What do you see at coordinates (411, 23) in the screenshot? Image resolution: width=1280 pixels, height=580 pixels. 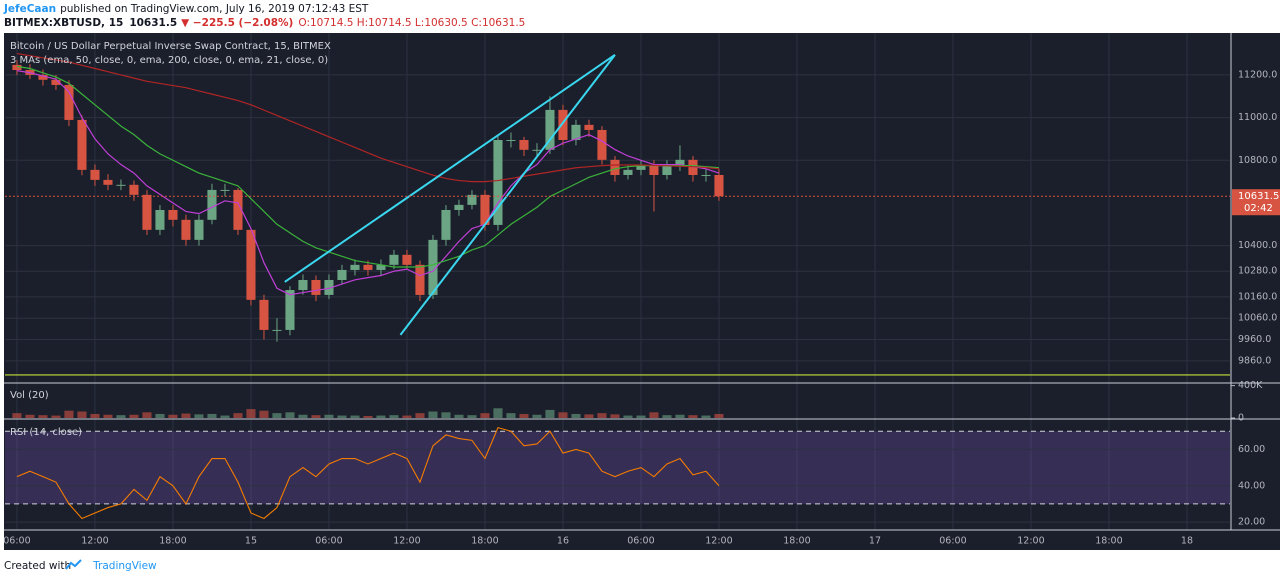 I see `ohlc: O:10714.5 H:10714.5 L:10630.5 C:10631.5` at bounding box center [411, 23].